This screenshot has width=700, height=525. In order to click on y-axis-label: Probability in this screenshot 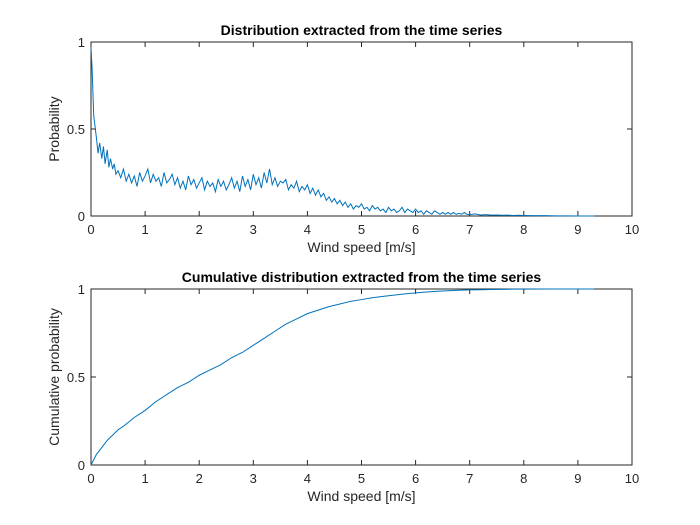, I will do `click(54, 128)`.